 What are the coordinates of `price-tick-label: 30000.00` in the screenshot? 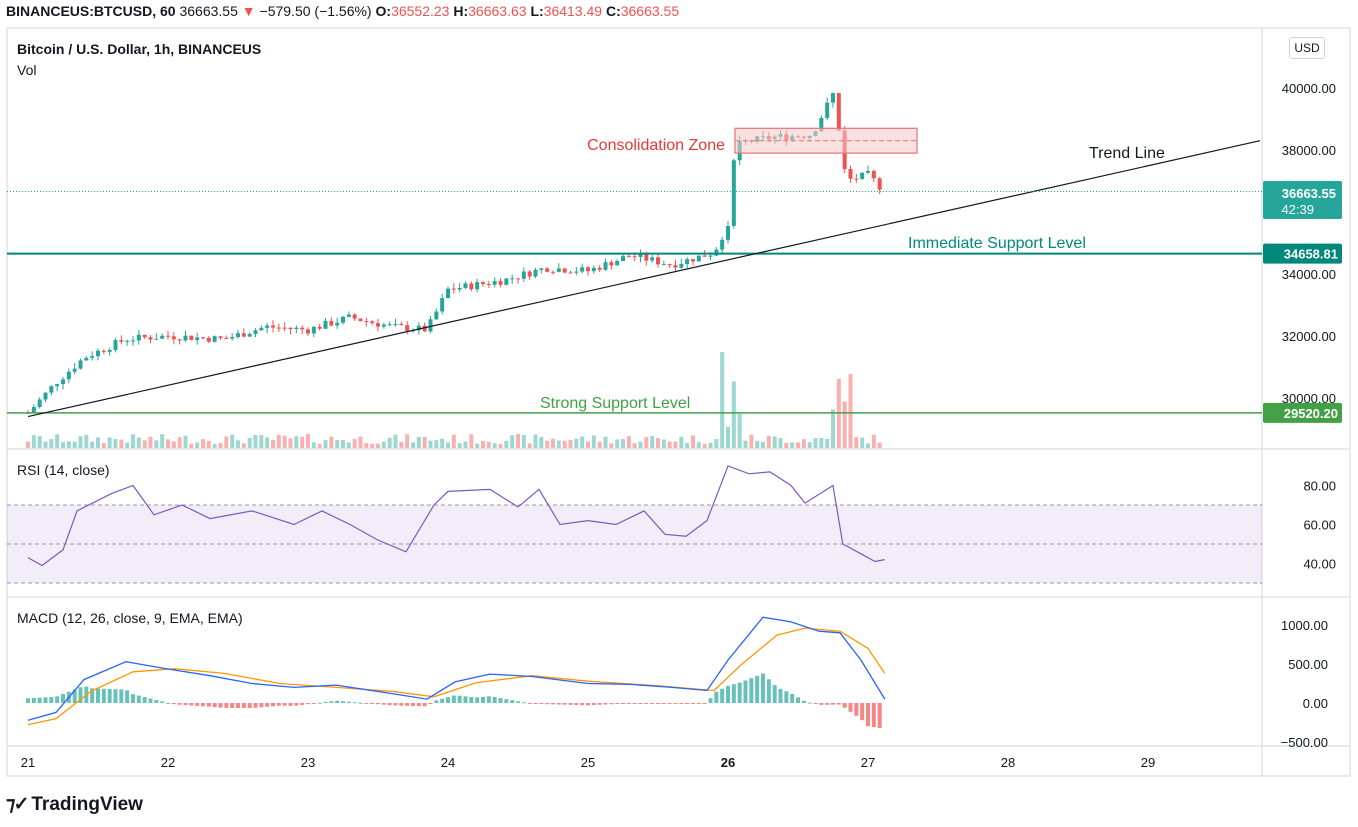 It's located at (1309, 398).